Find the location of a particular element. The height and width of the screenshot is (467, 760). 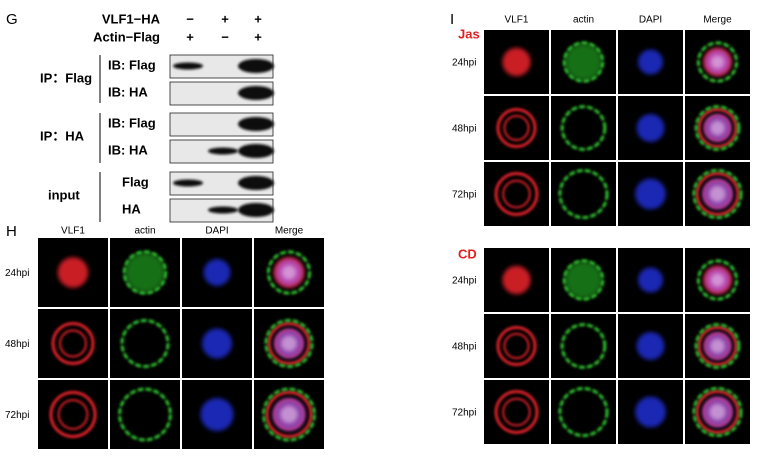

label: IP：Flag is located at coordinates (66, 77).